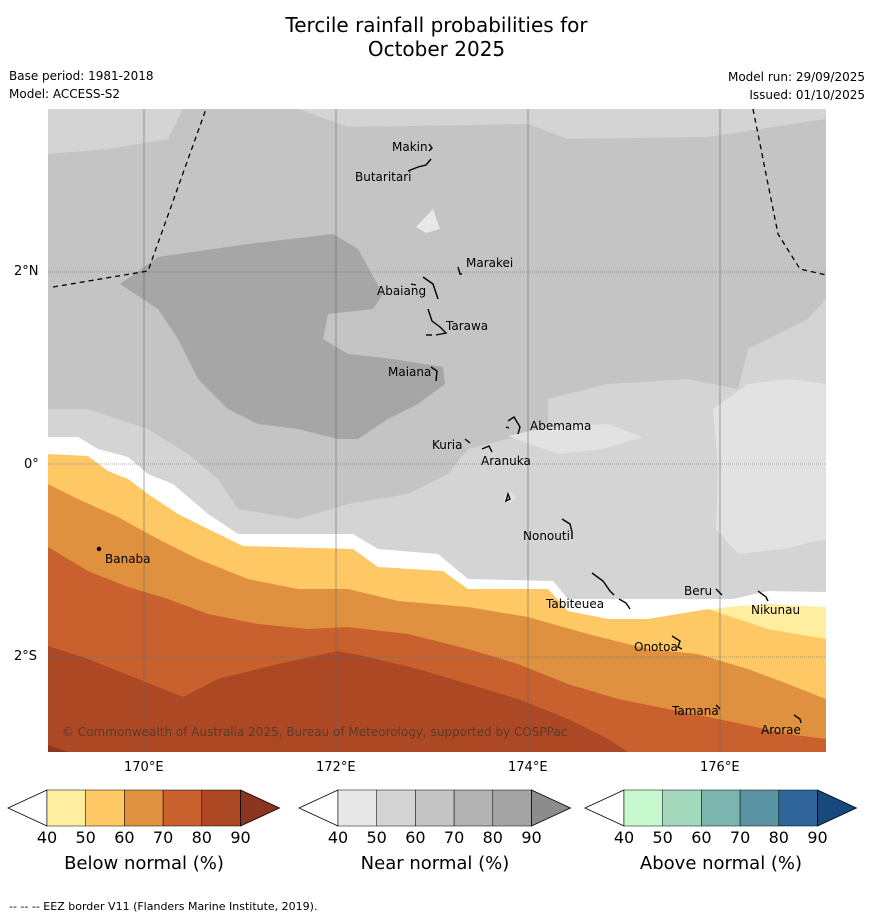 This screenshot has height=919, width=873. What do you see at coordinates (435, 863) in the screenshot?
I see `near-normal-title: Near normal (%)` at bounding box center [435, 863].